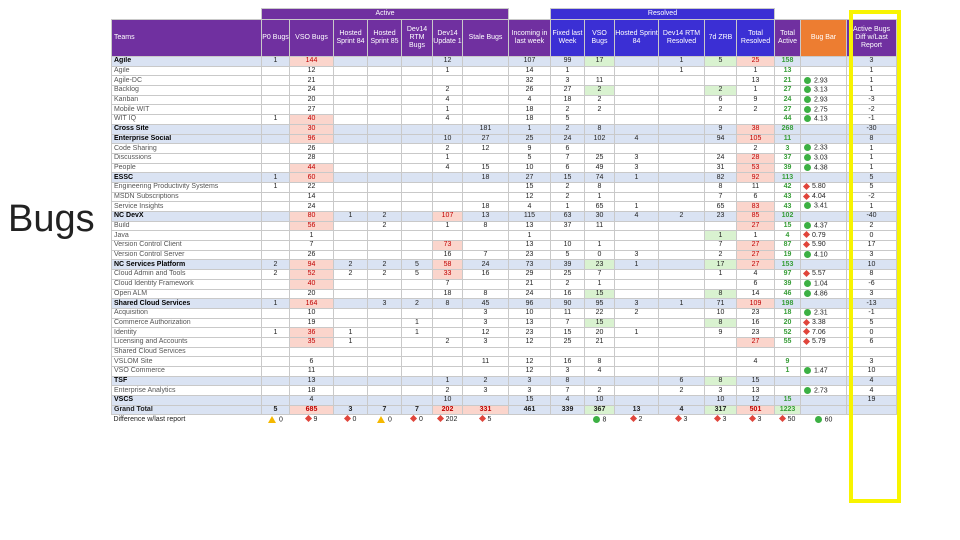 The width and height of the screenshot is (960, 540). Describe the element at coordinates (311, 187) in the screenshot. I see `cell-value: 22` at that location.